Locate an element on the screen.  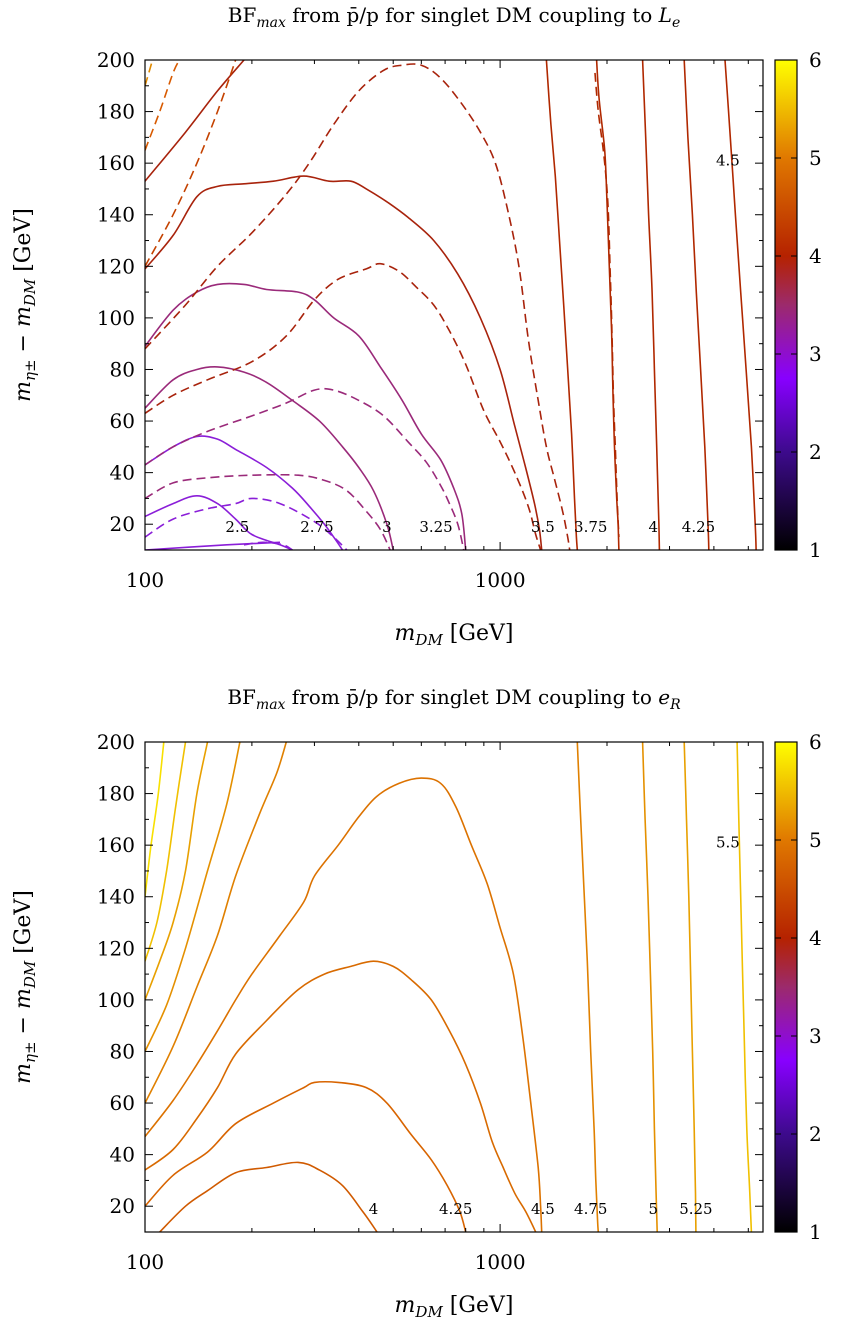
text-span: η± is located at coordinates (30, 370).